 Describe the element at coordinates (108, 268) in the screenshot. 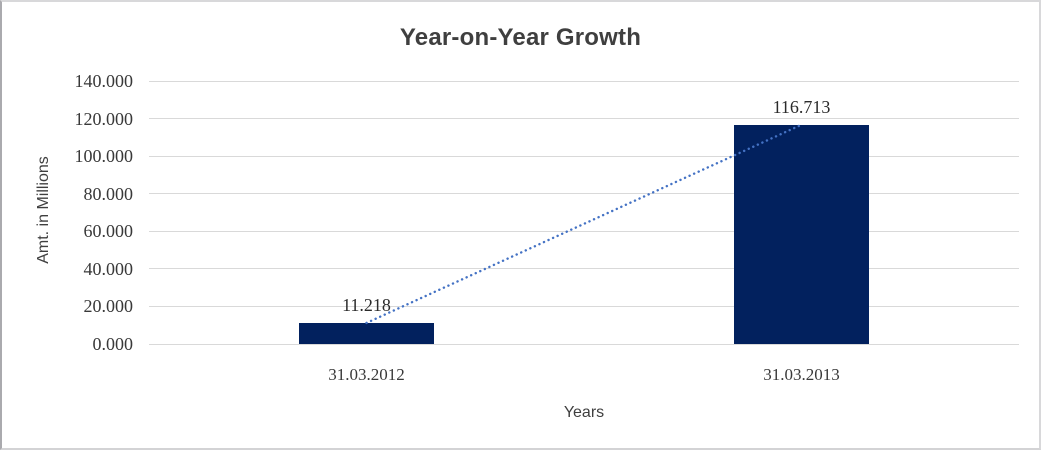

I see `y-tick-label: 40.000` at that location.